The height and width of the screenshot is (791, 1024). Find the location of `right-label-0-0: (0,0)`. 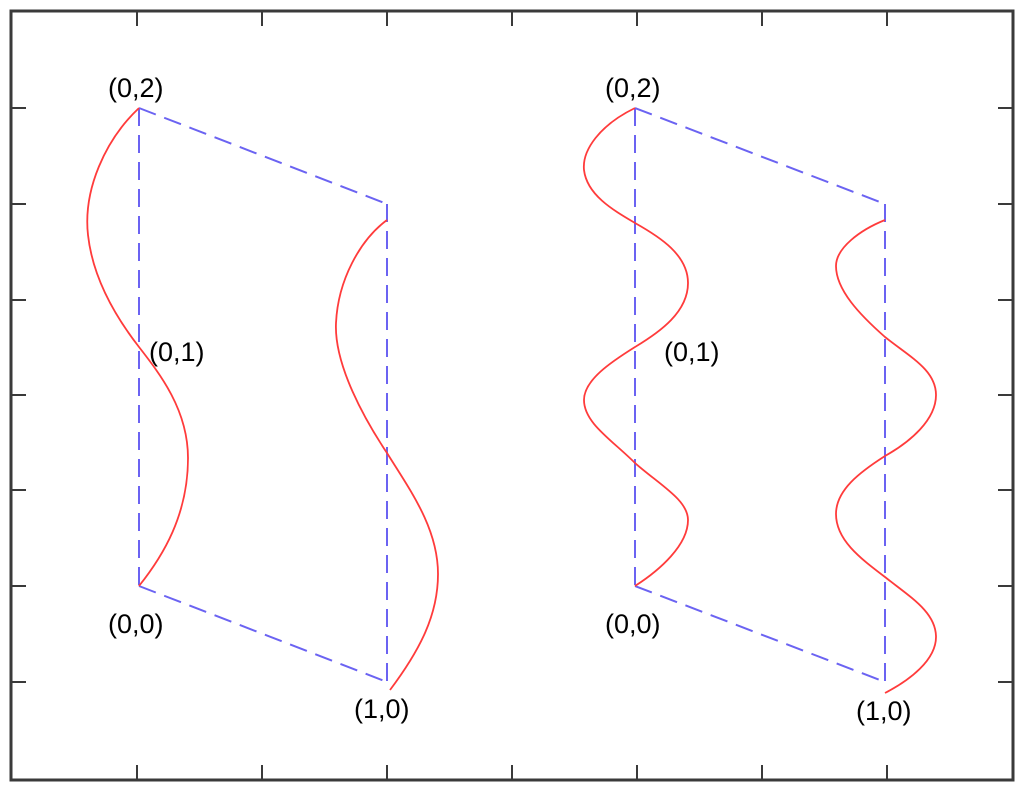

right-label-0-0: (0,0) is located at coordinates (633, 624).